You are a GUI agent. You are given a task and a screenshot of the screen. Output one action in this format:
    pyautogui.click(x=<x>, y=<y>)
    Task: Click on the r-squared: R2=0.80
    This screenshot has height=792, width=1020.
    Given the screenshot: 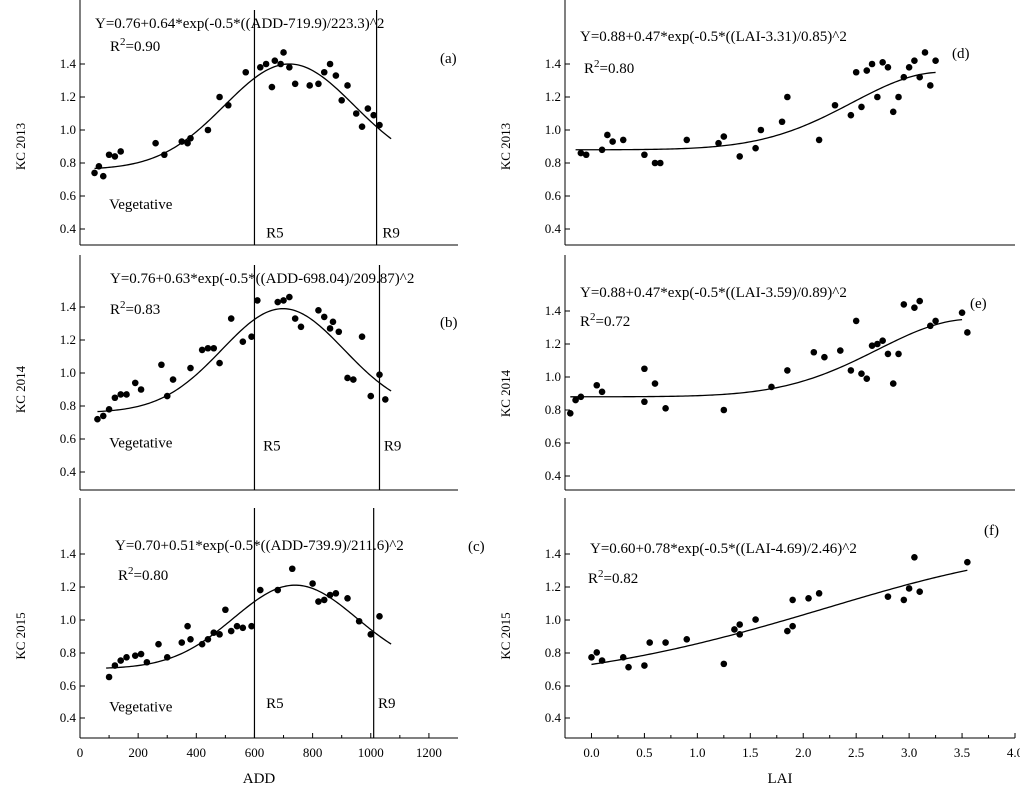 What is the action you would take?
    pyautogui.click(x=143, y=574)
    